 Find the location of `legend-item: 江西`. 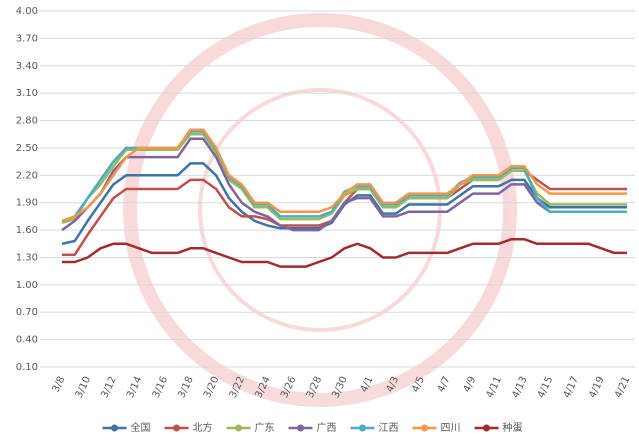

legend-item: 江西 is located at coordinates (374, 428).